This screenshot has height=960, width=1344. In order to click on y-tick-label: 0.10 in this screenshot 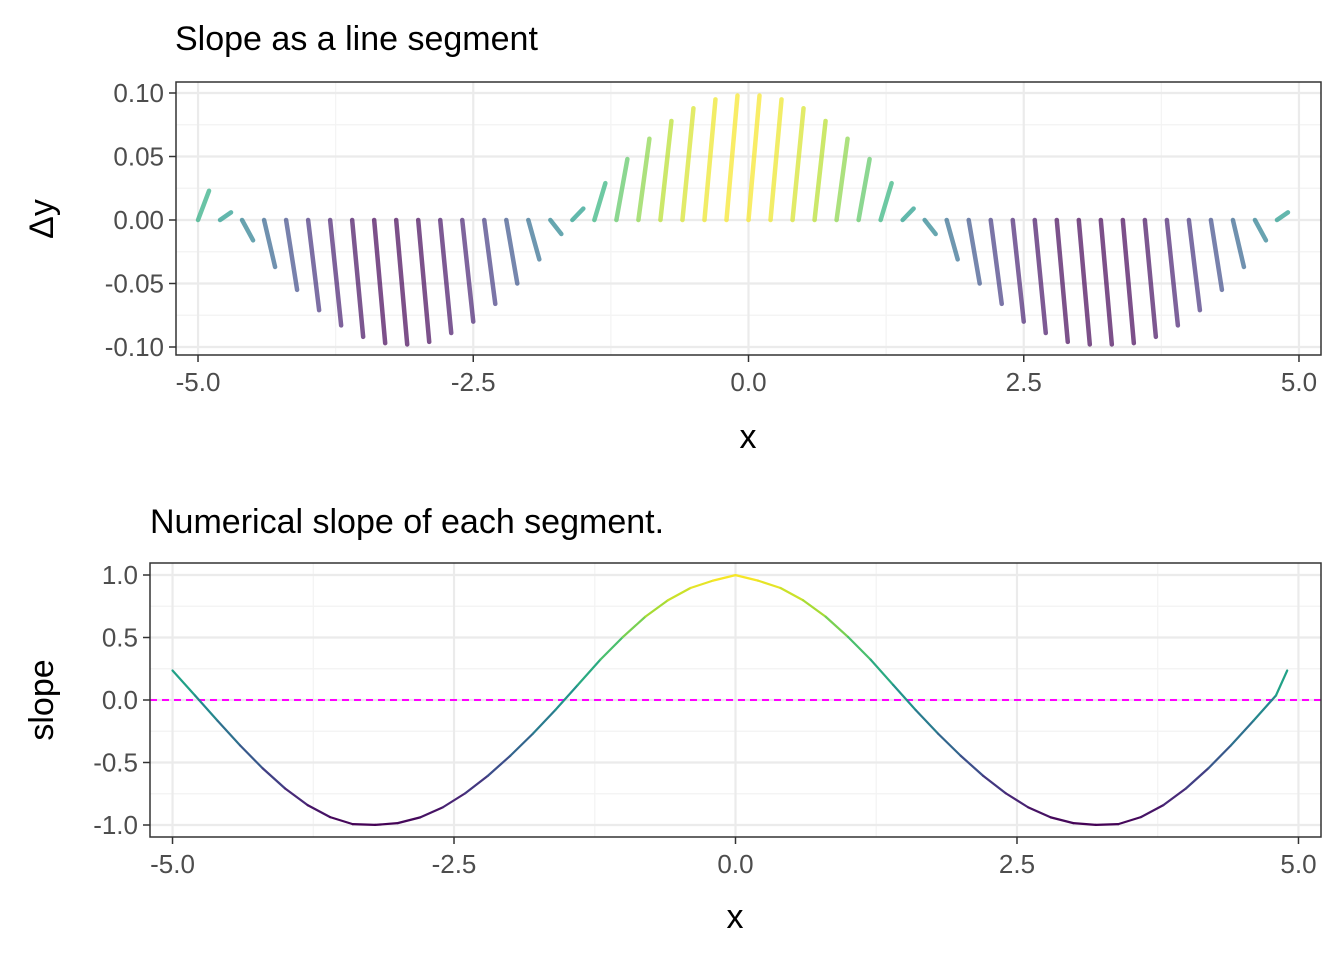, I will do `click(138, 93)`.